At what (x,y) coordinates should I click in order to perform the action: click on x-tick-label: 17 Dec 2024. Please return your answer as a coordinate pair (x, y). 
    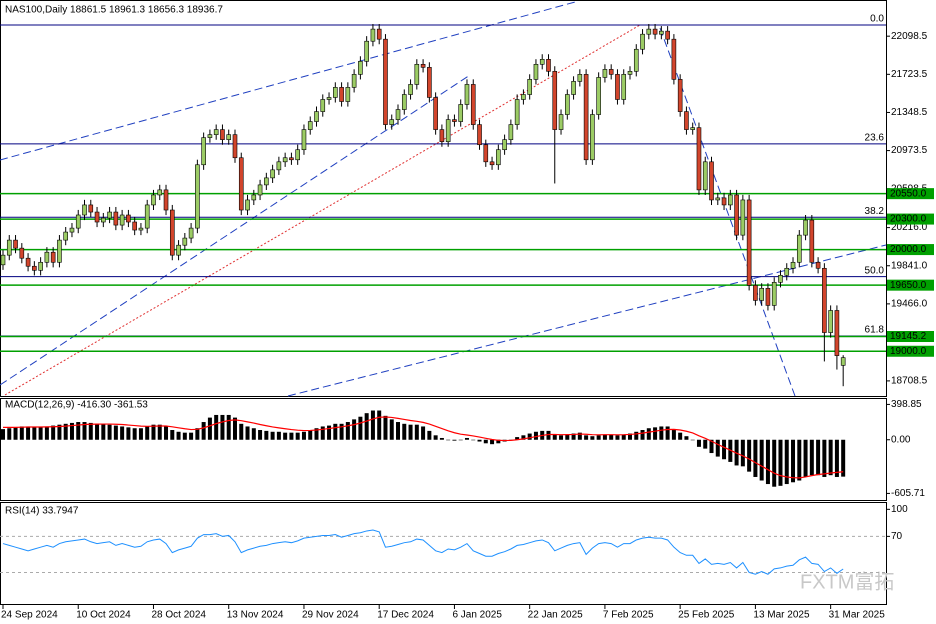
    Looking at the image, I should click on (405, 615).